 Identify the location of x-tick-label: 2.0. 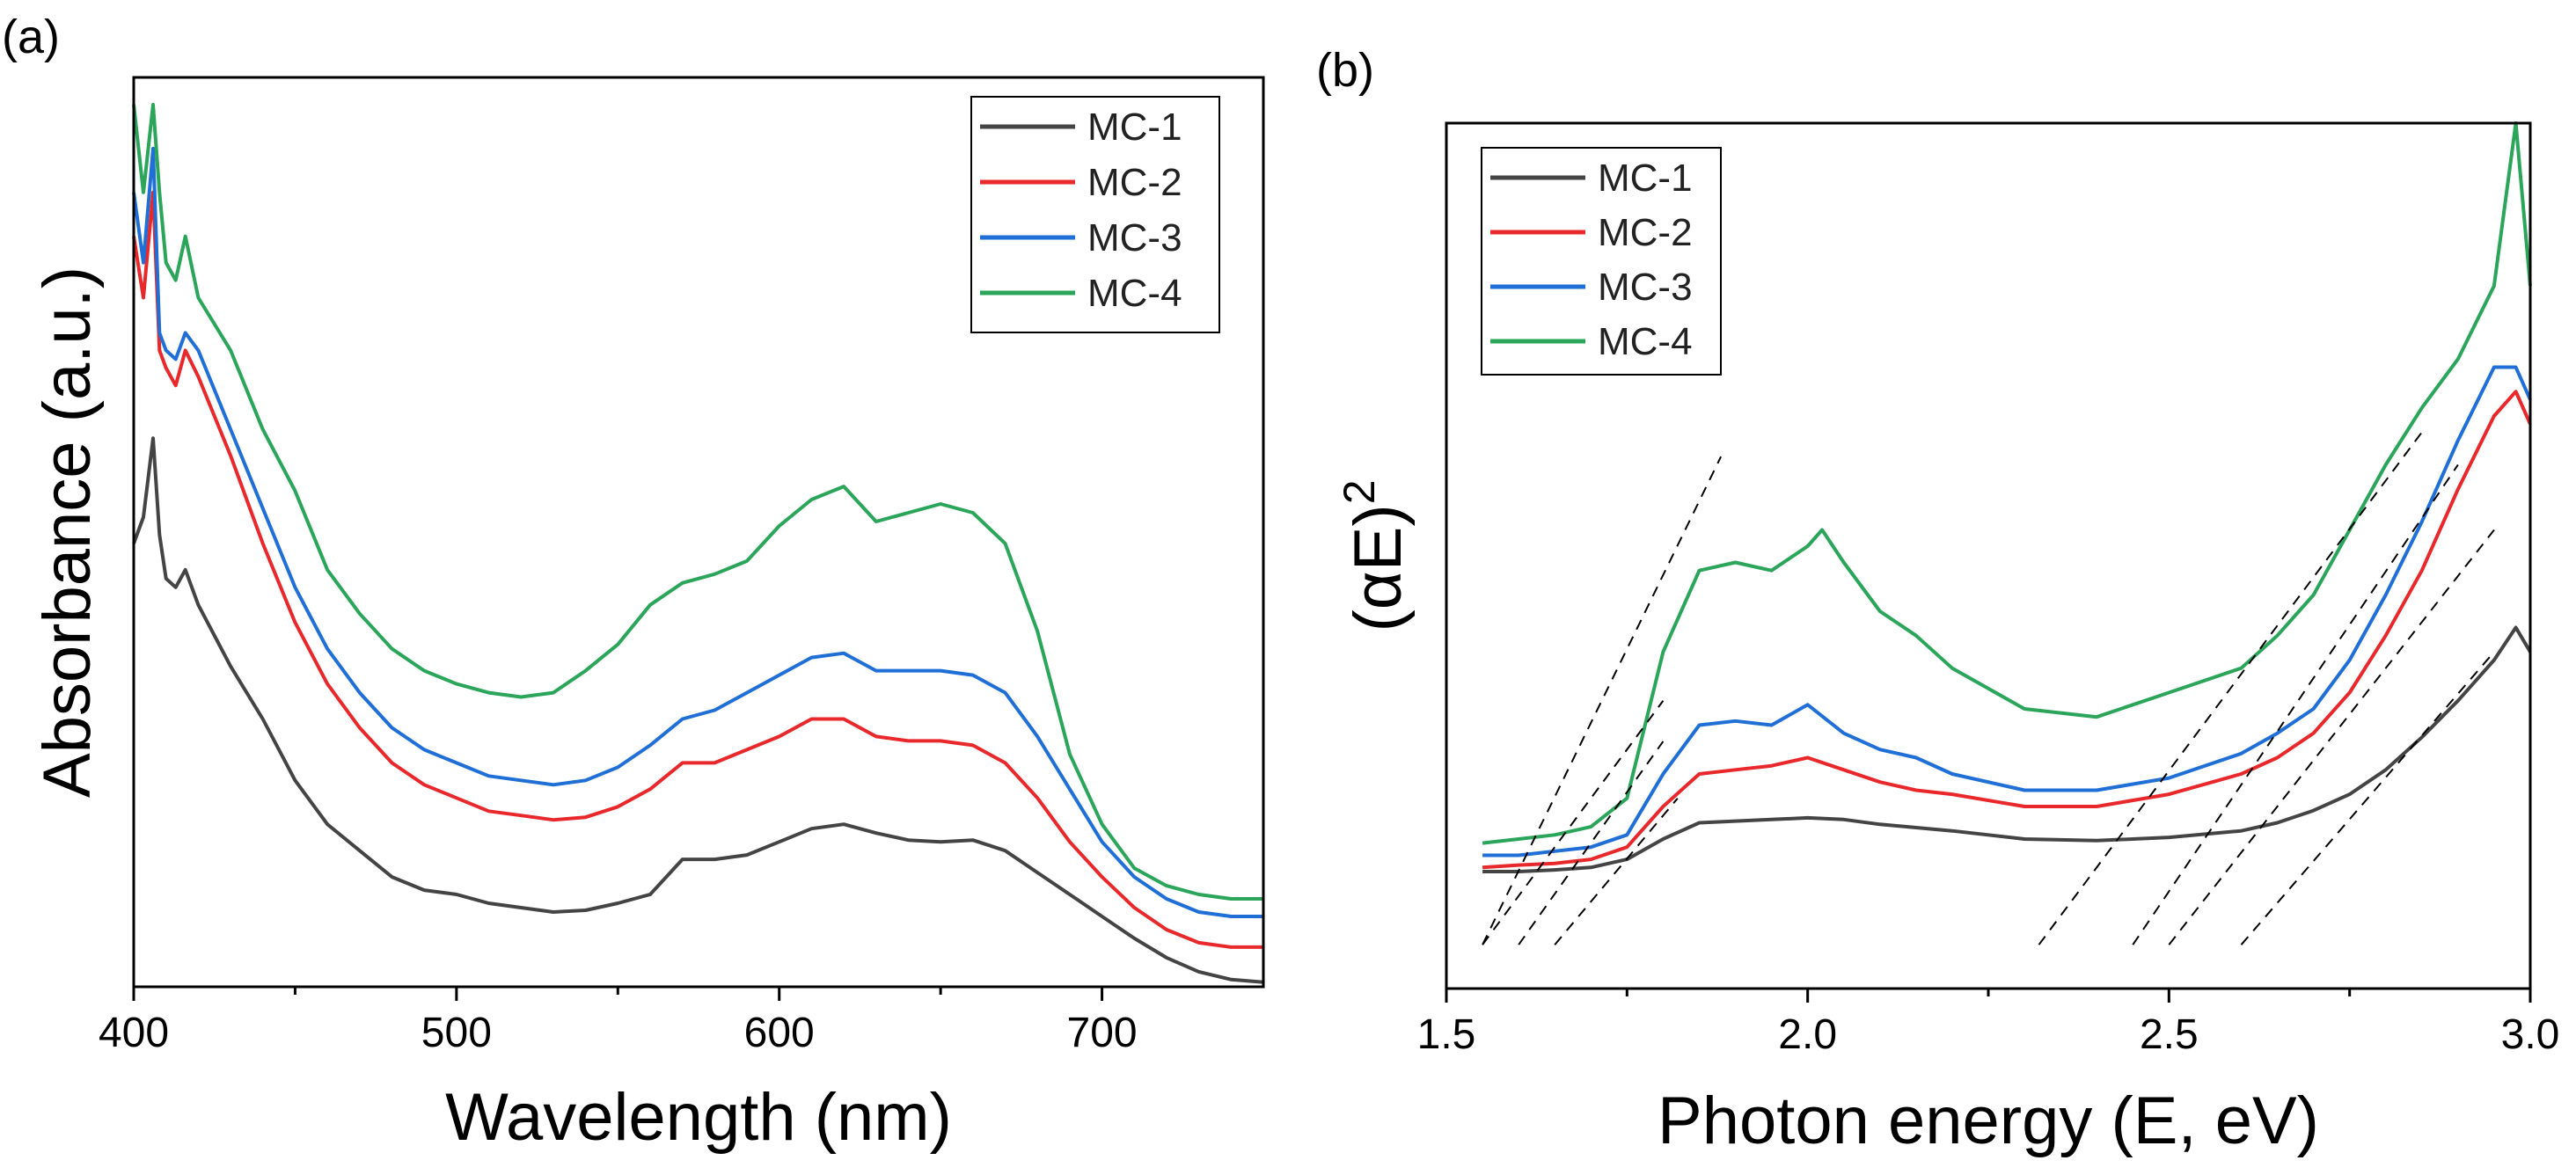
(1807, 1034).